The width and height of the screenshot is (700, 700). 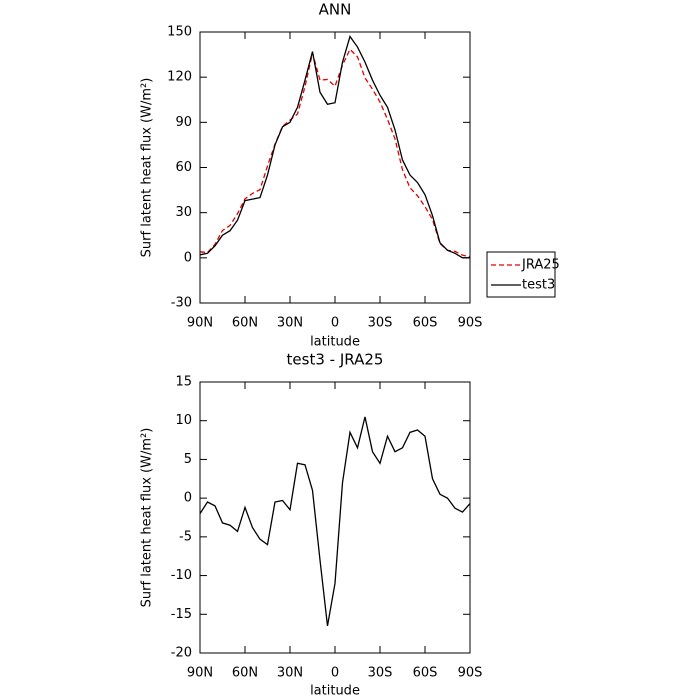 I want to click on legend-box, so click(x=521, y=274).